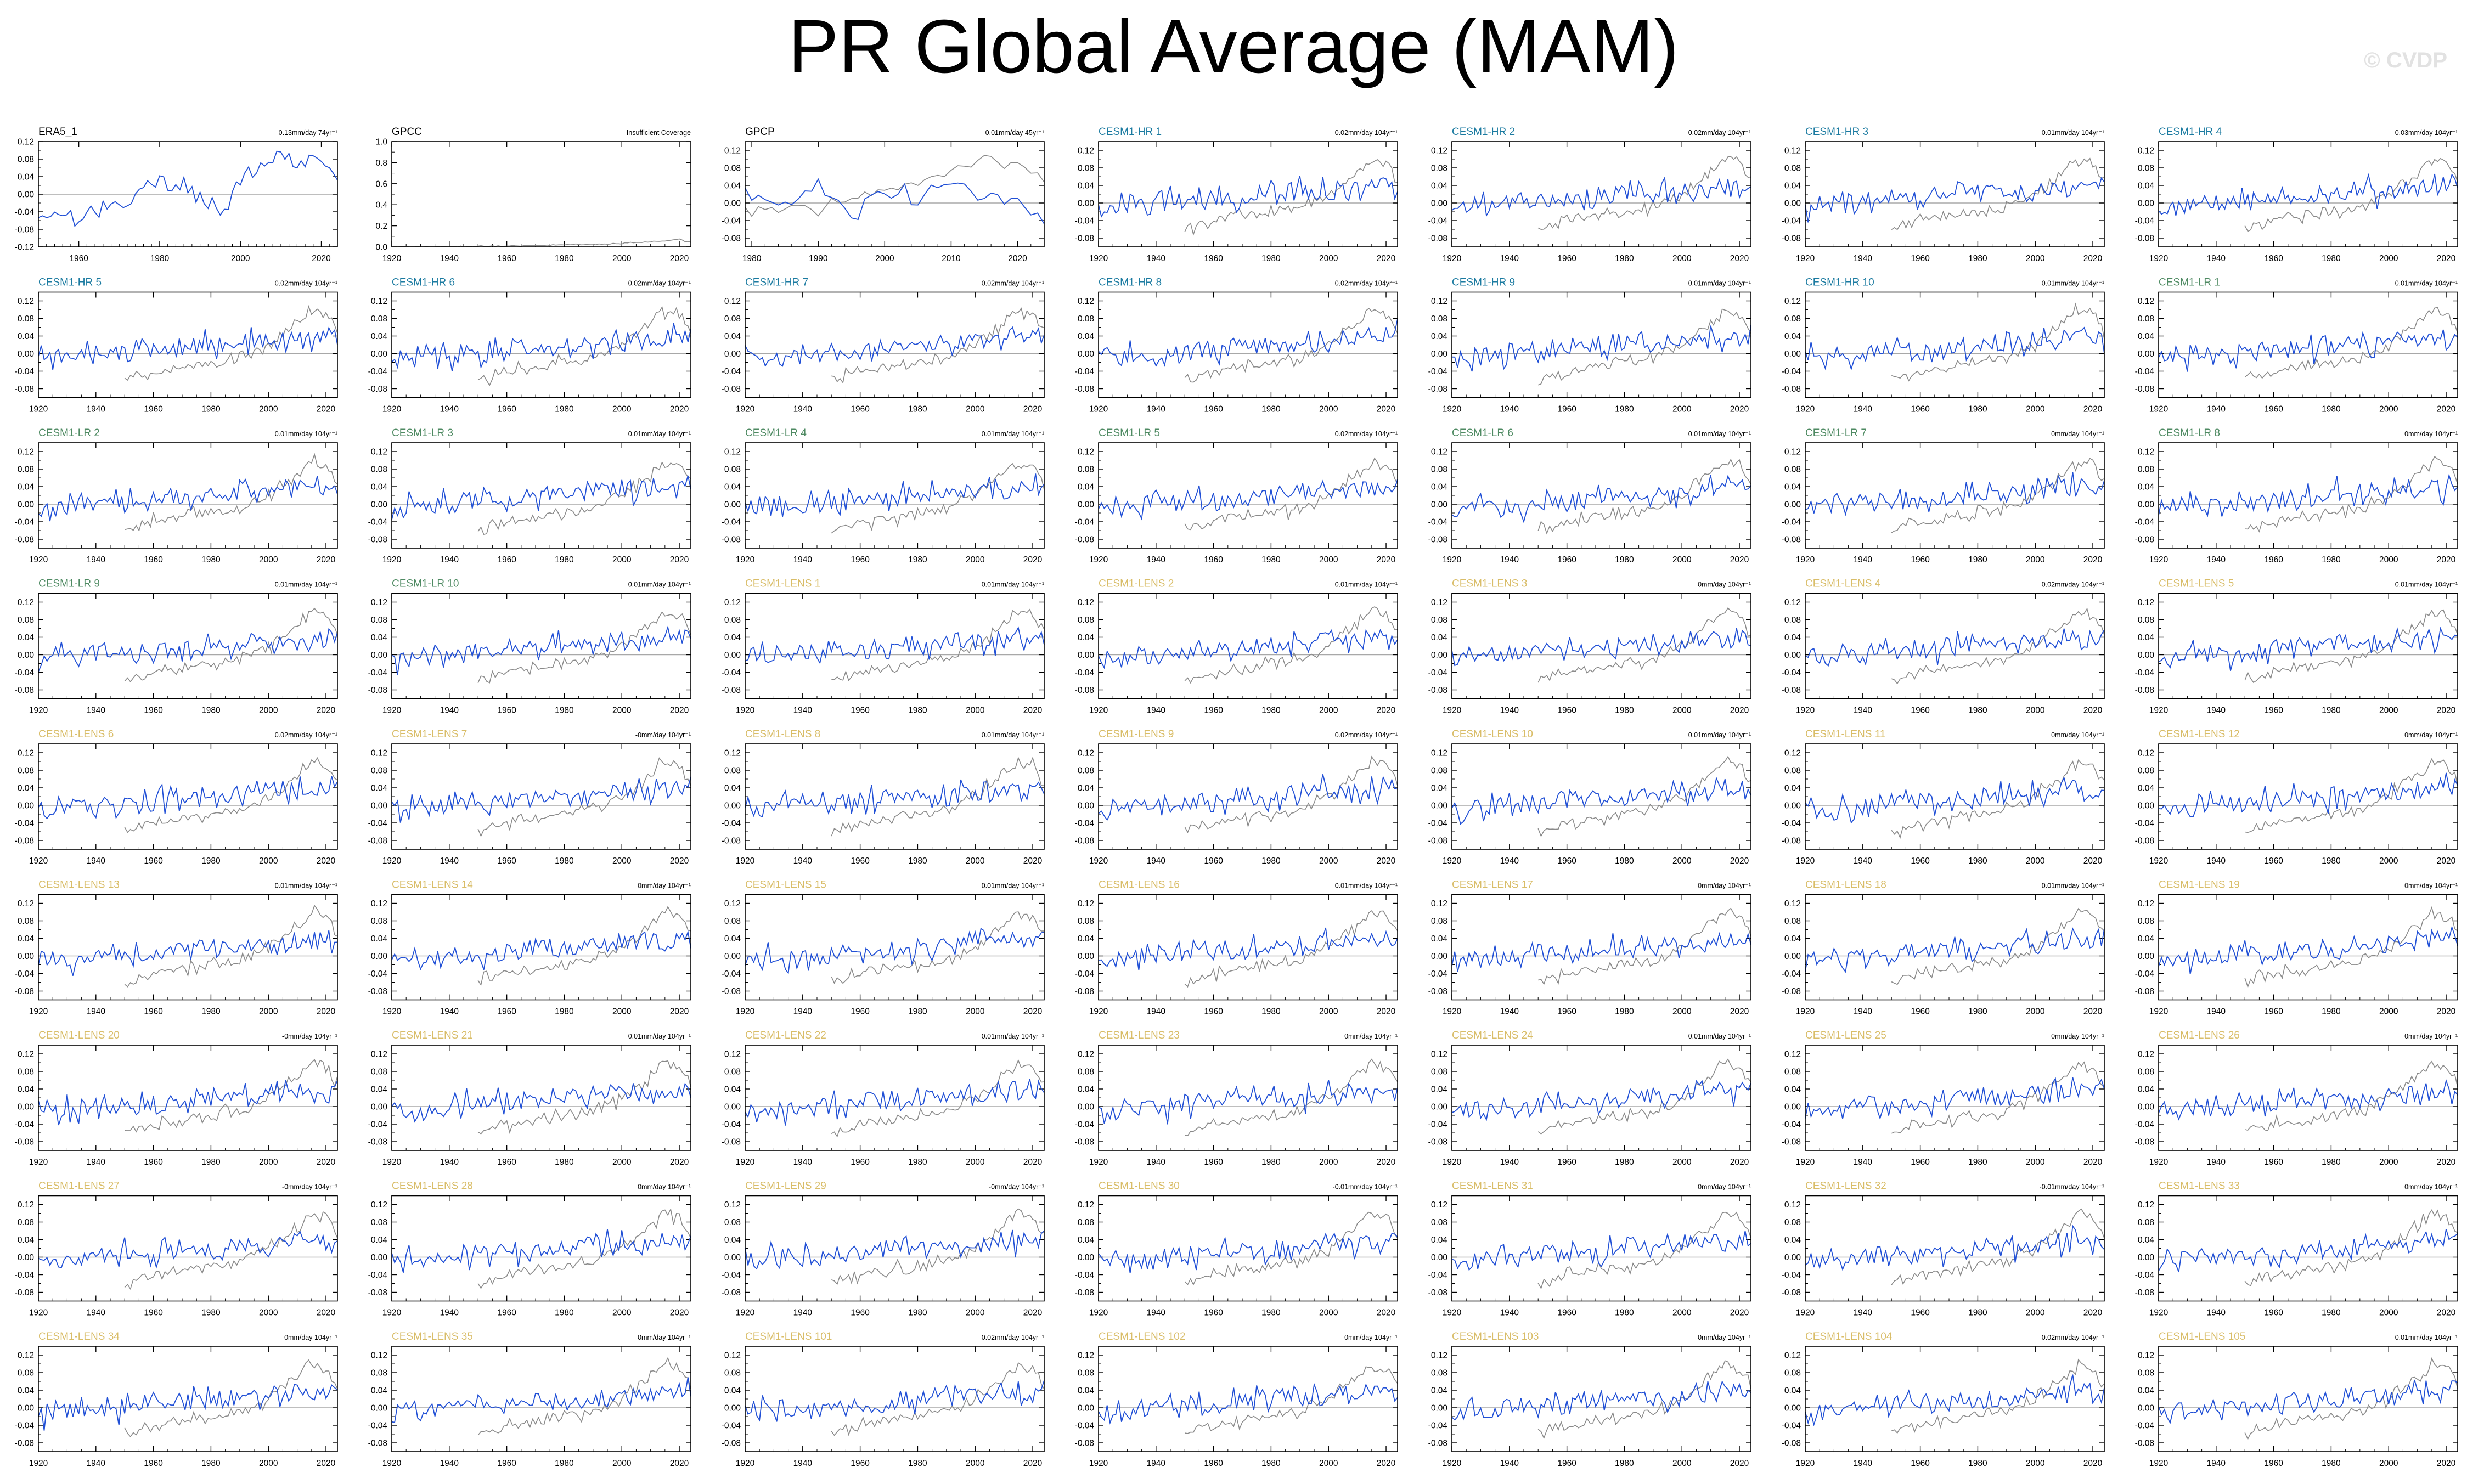  Describe the element at coordinates (432, 885) in the screenshot. I see `panel-name: CESM1-LENS 14` at that location.